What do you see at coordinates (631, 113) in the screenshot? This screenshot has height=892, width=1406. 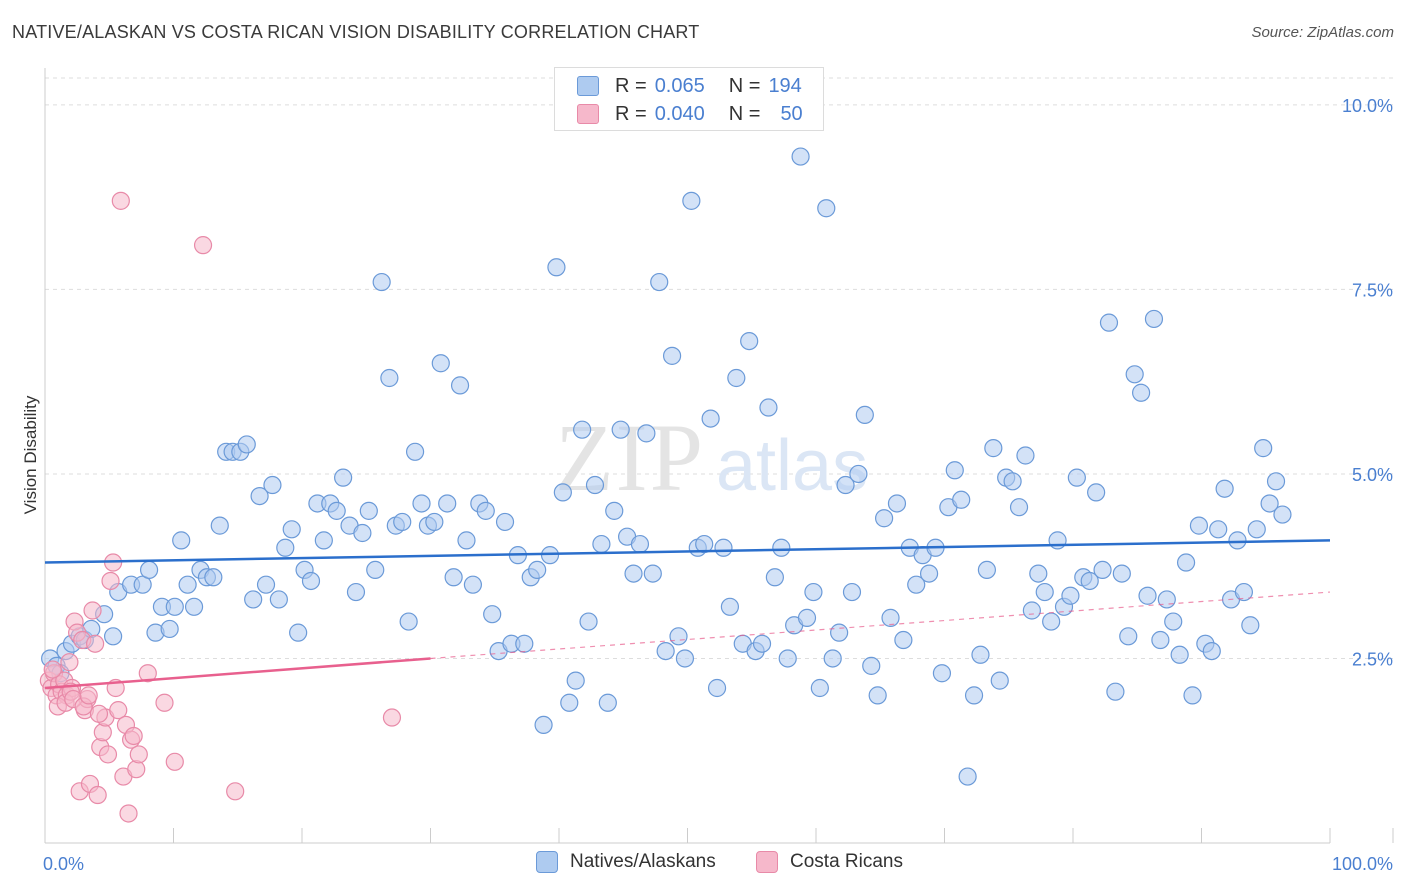 I see `legend-r-label: R =` at bounding box center [631, 113].